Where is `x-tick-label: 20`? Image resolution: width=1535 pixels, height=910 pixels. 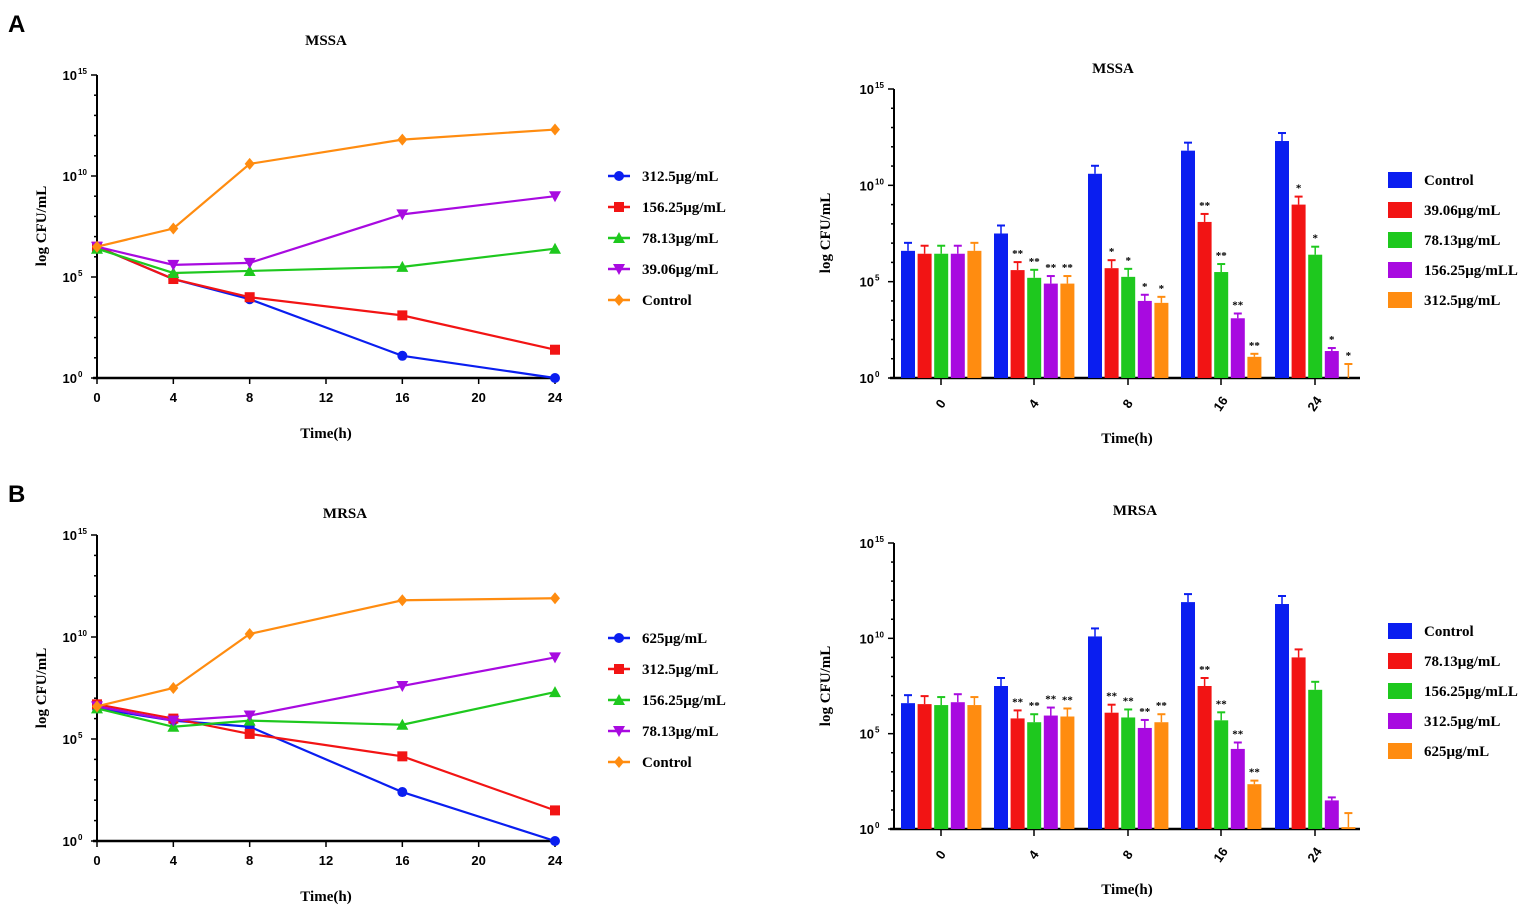 x-tick-label: 20 is located at coordinates (478, 397).